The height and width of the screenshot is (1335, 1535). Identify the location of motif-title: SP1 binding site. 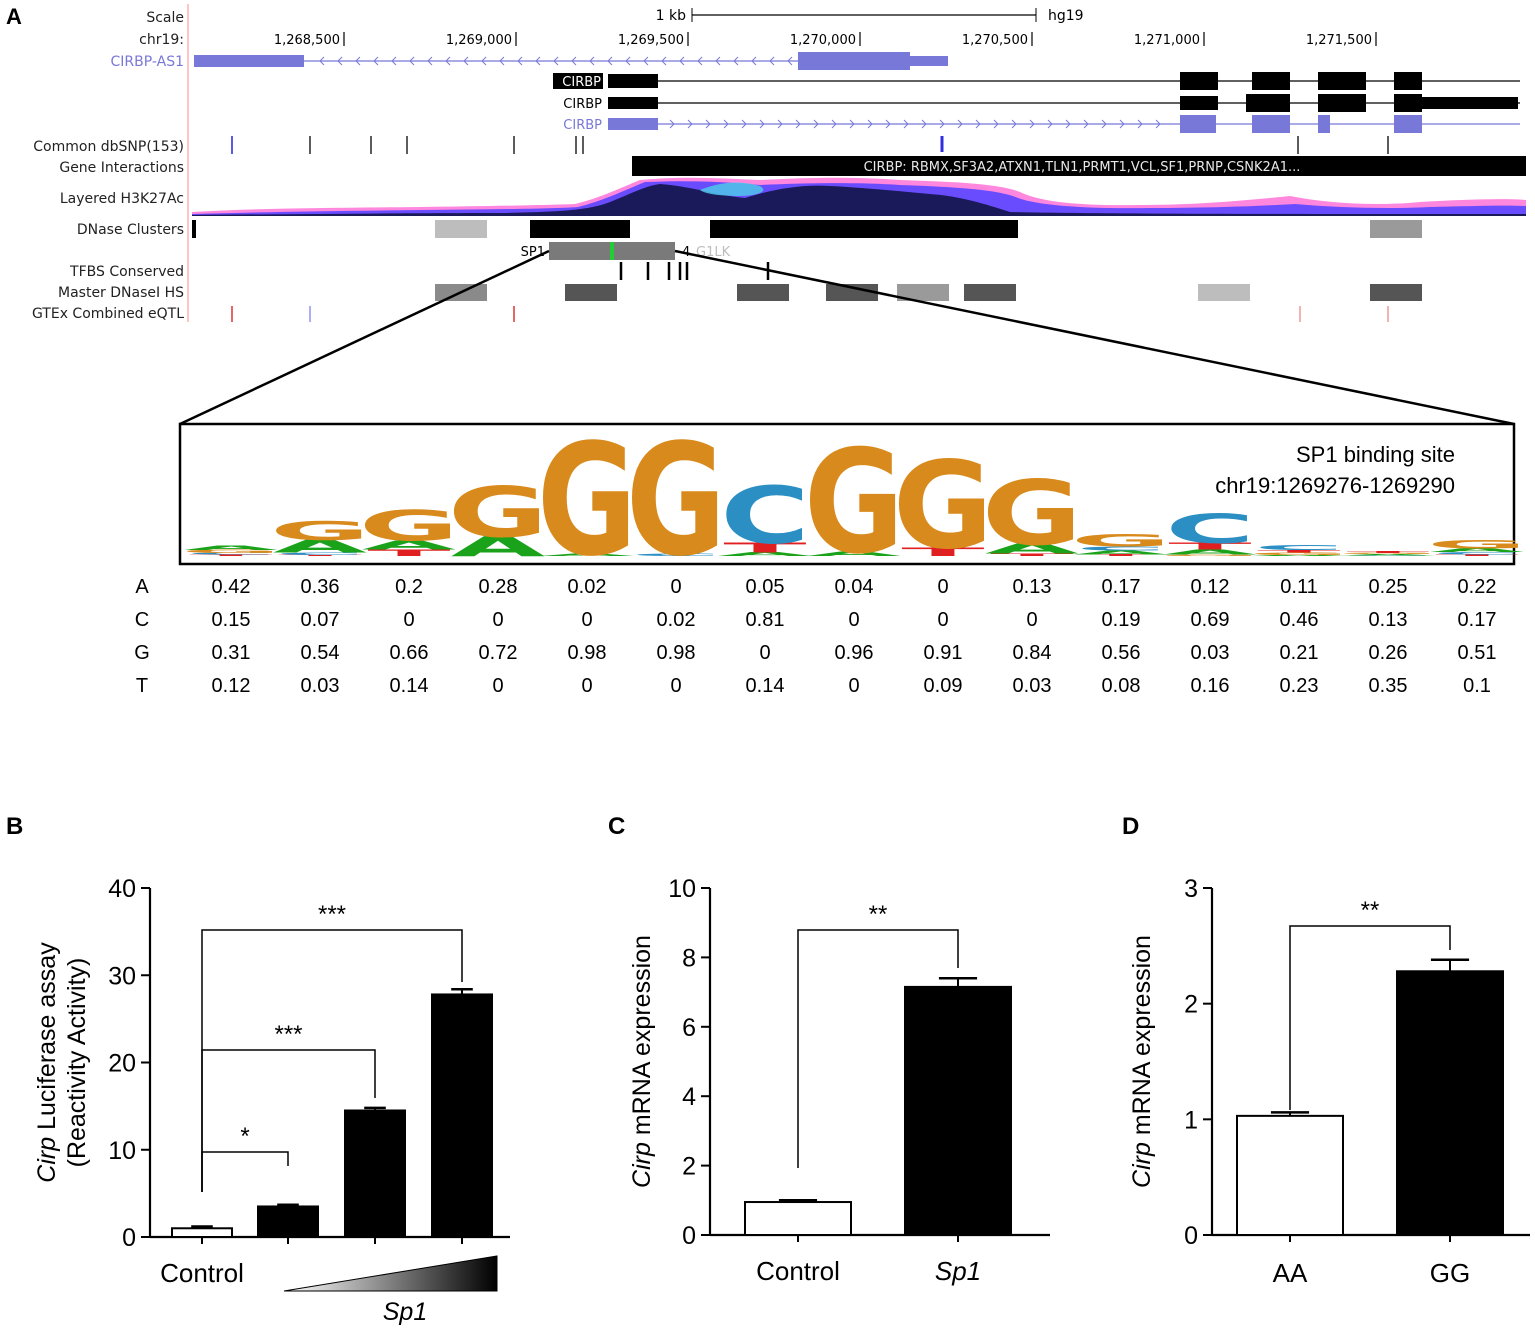
(1375, 454).